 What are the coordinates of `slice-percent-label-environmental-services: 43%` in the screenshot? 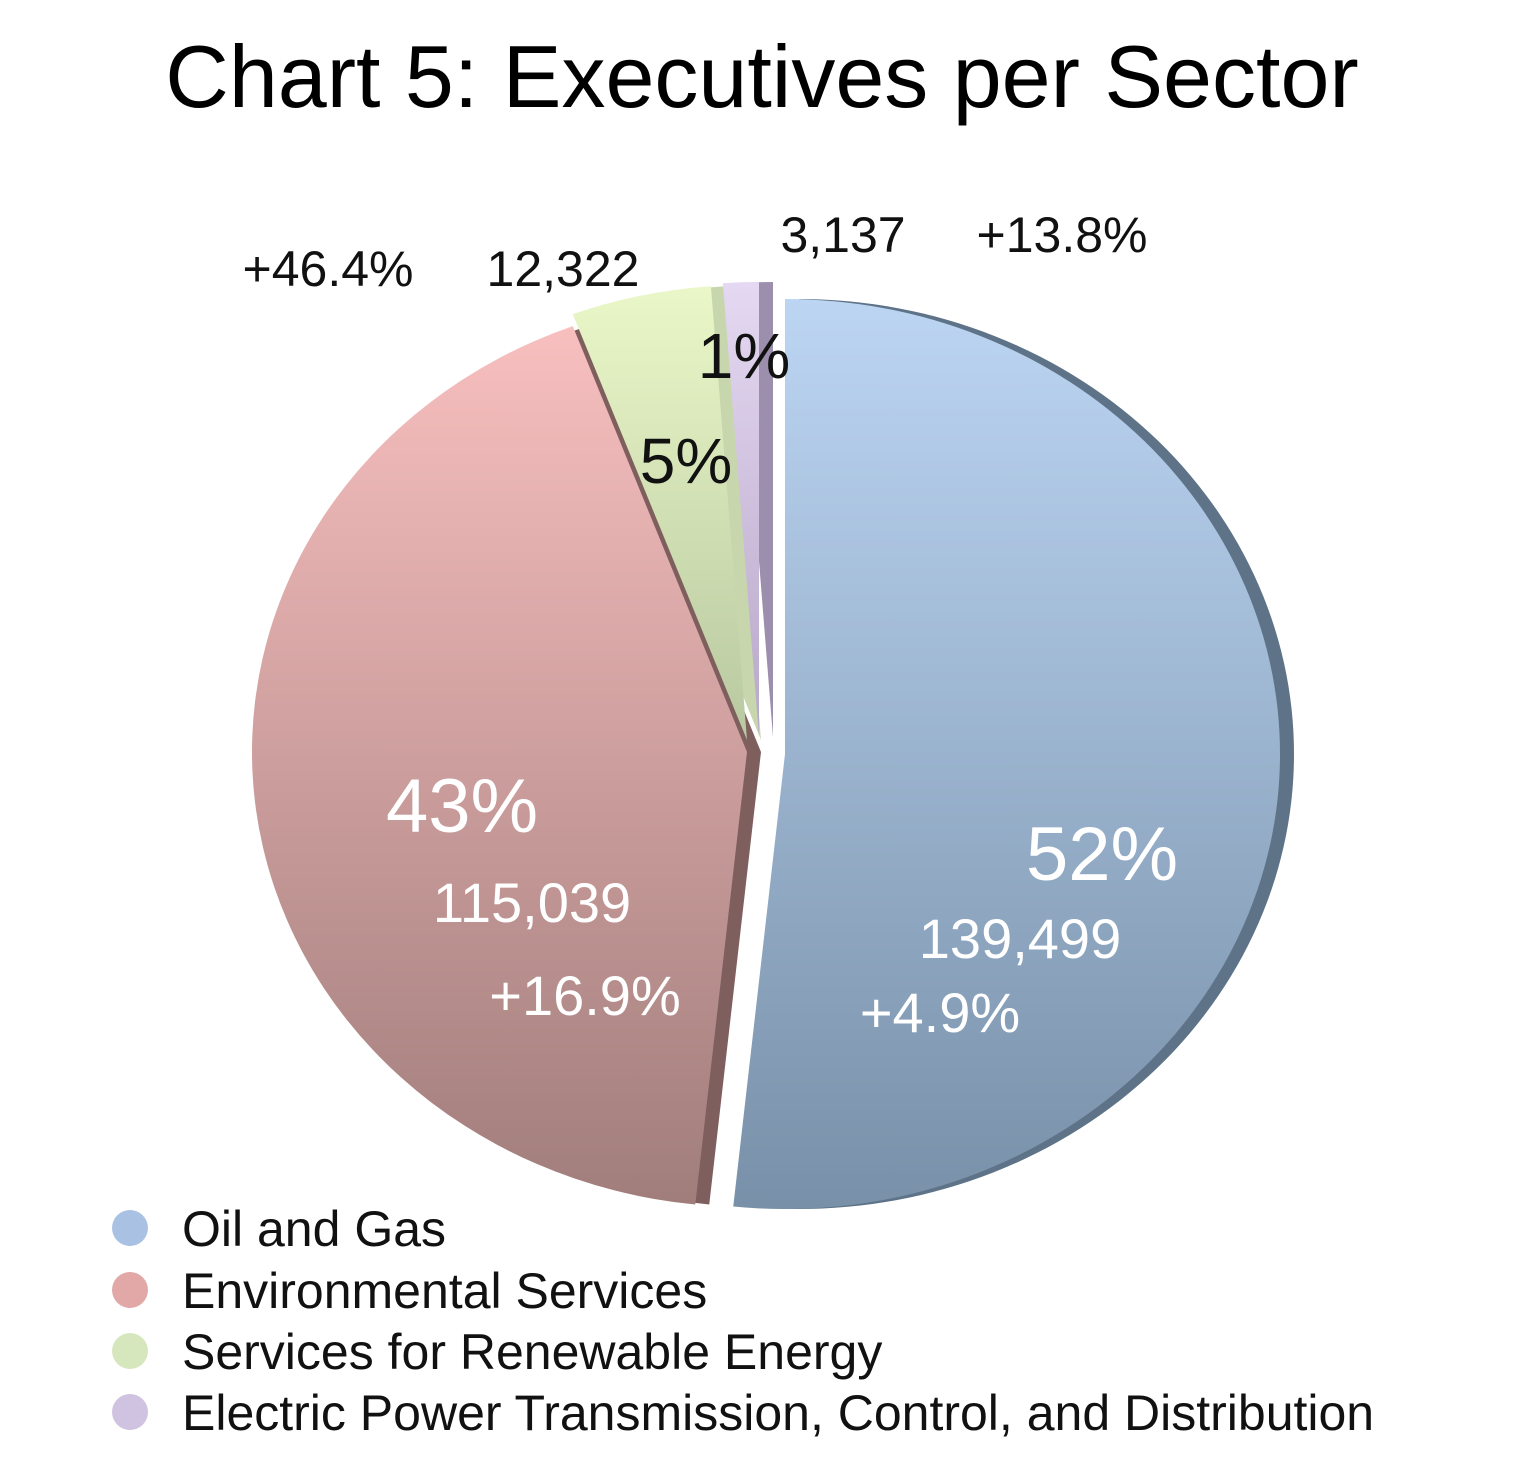 It's located at (462, 806).